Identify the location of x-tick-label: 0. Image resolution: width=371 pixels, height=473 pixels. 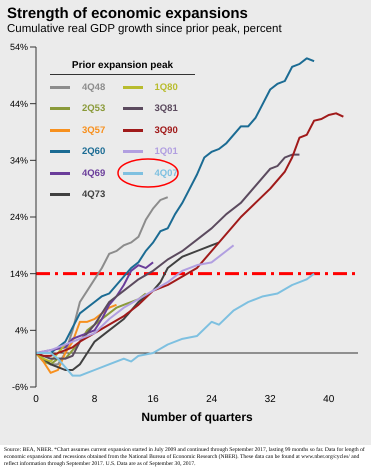
(36, 400).